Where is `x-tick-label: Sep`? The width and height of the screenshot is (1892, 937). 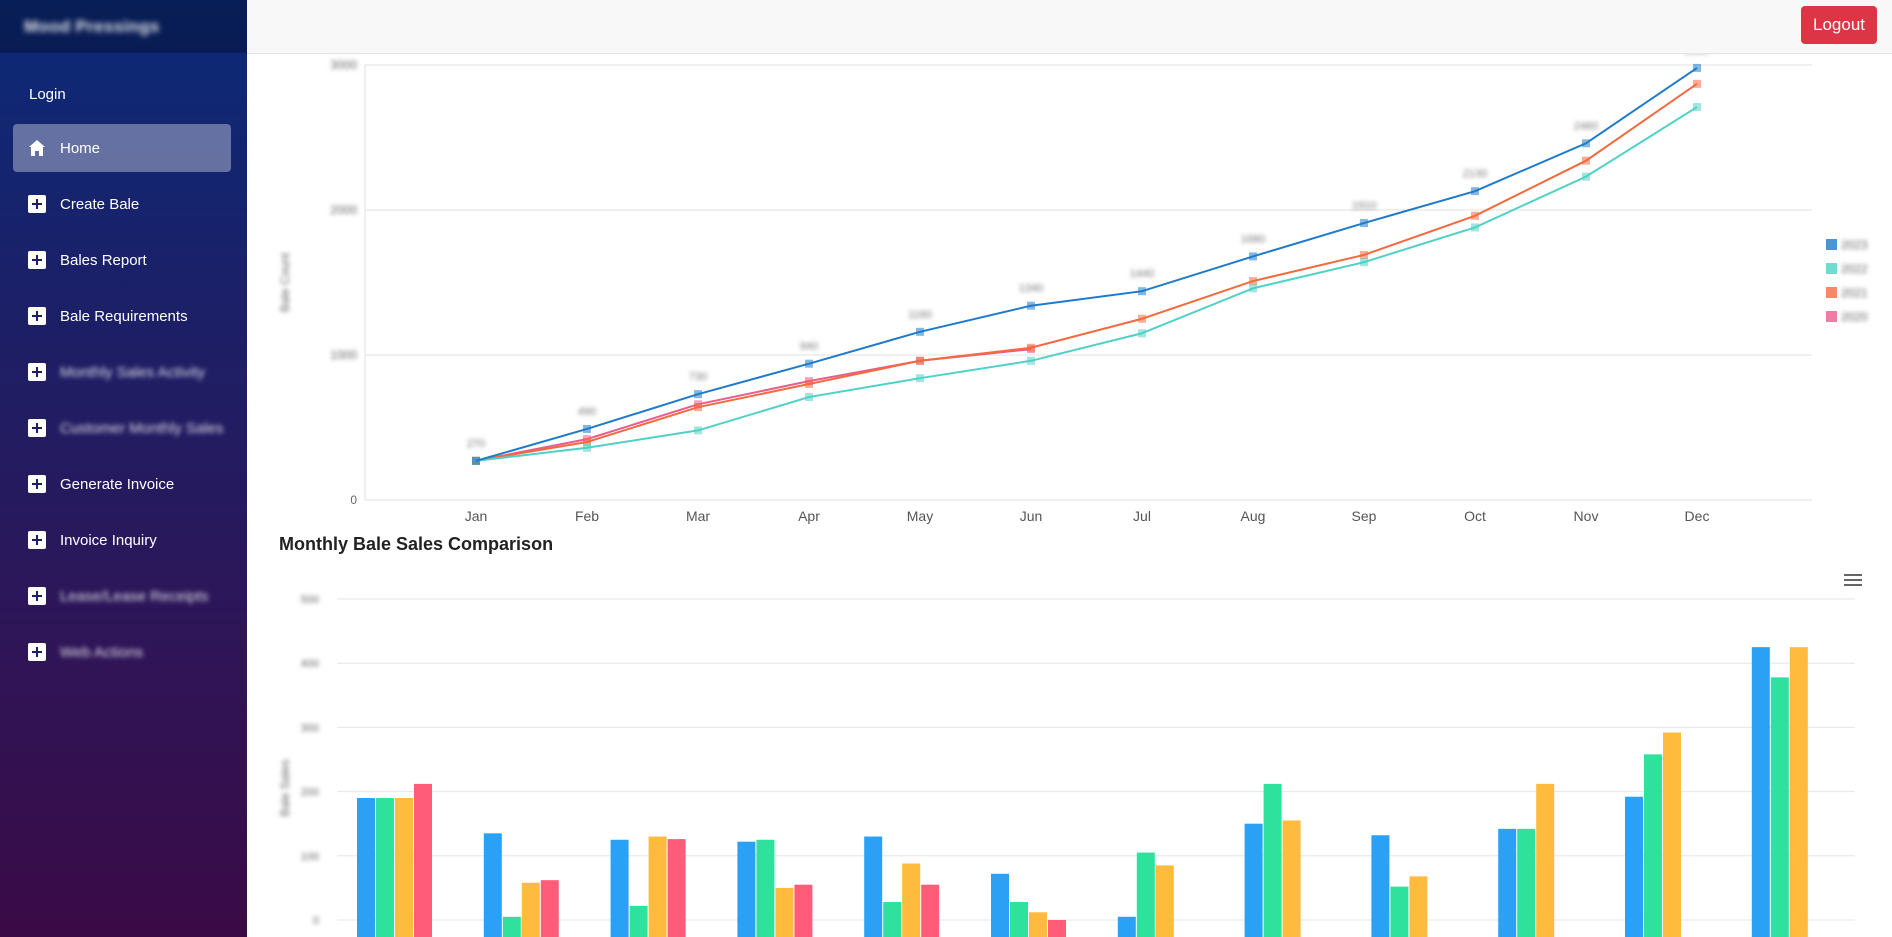 x-tick-label: Sep is located at coordinates (1364, 516).